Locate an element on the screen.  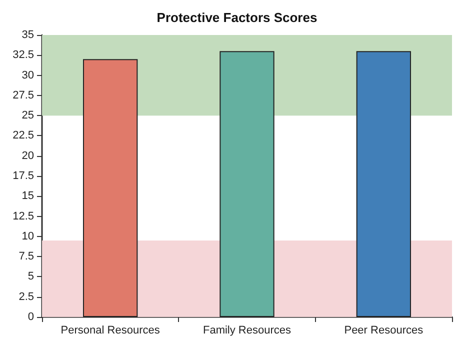
y-tick-label: 2.5 is located at coordinates (26, 296).